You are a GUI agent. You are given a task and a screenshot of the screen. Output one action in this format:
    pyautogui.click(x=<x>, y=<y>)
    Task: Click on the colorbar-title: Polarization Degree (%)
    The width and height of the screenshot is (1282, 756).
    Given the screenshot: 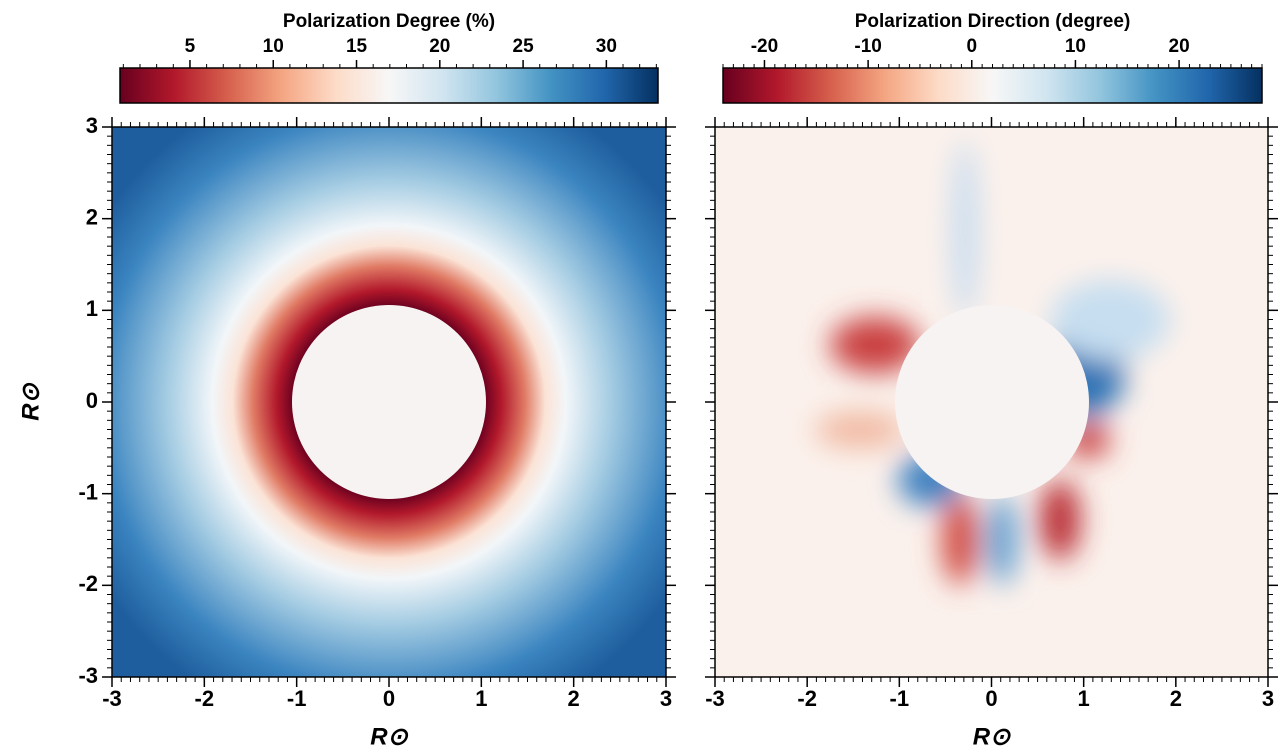 What is the action you would take?
    pyautogui.click(x=389, y=21)
    